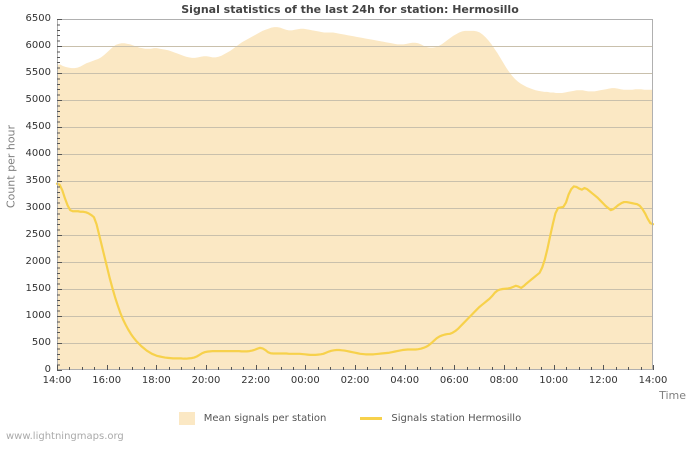 Image resolution: width=700 pixels, height=450 pixels. What do you see at coordinates (38, 45) in the screenshot?
I see `y-tick-label: 6000` at bounding box center [38, 45].